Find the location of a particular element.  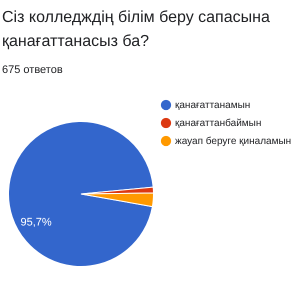

chart-title: Сіз колледждің білім беру сапасына қанағаттанасыз ба? is located at coordinates (136, 30).